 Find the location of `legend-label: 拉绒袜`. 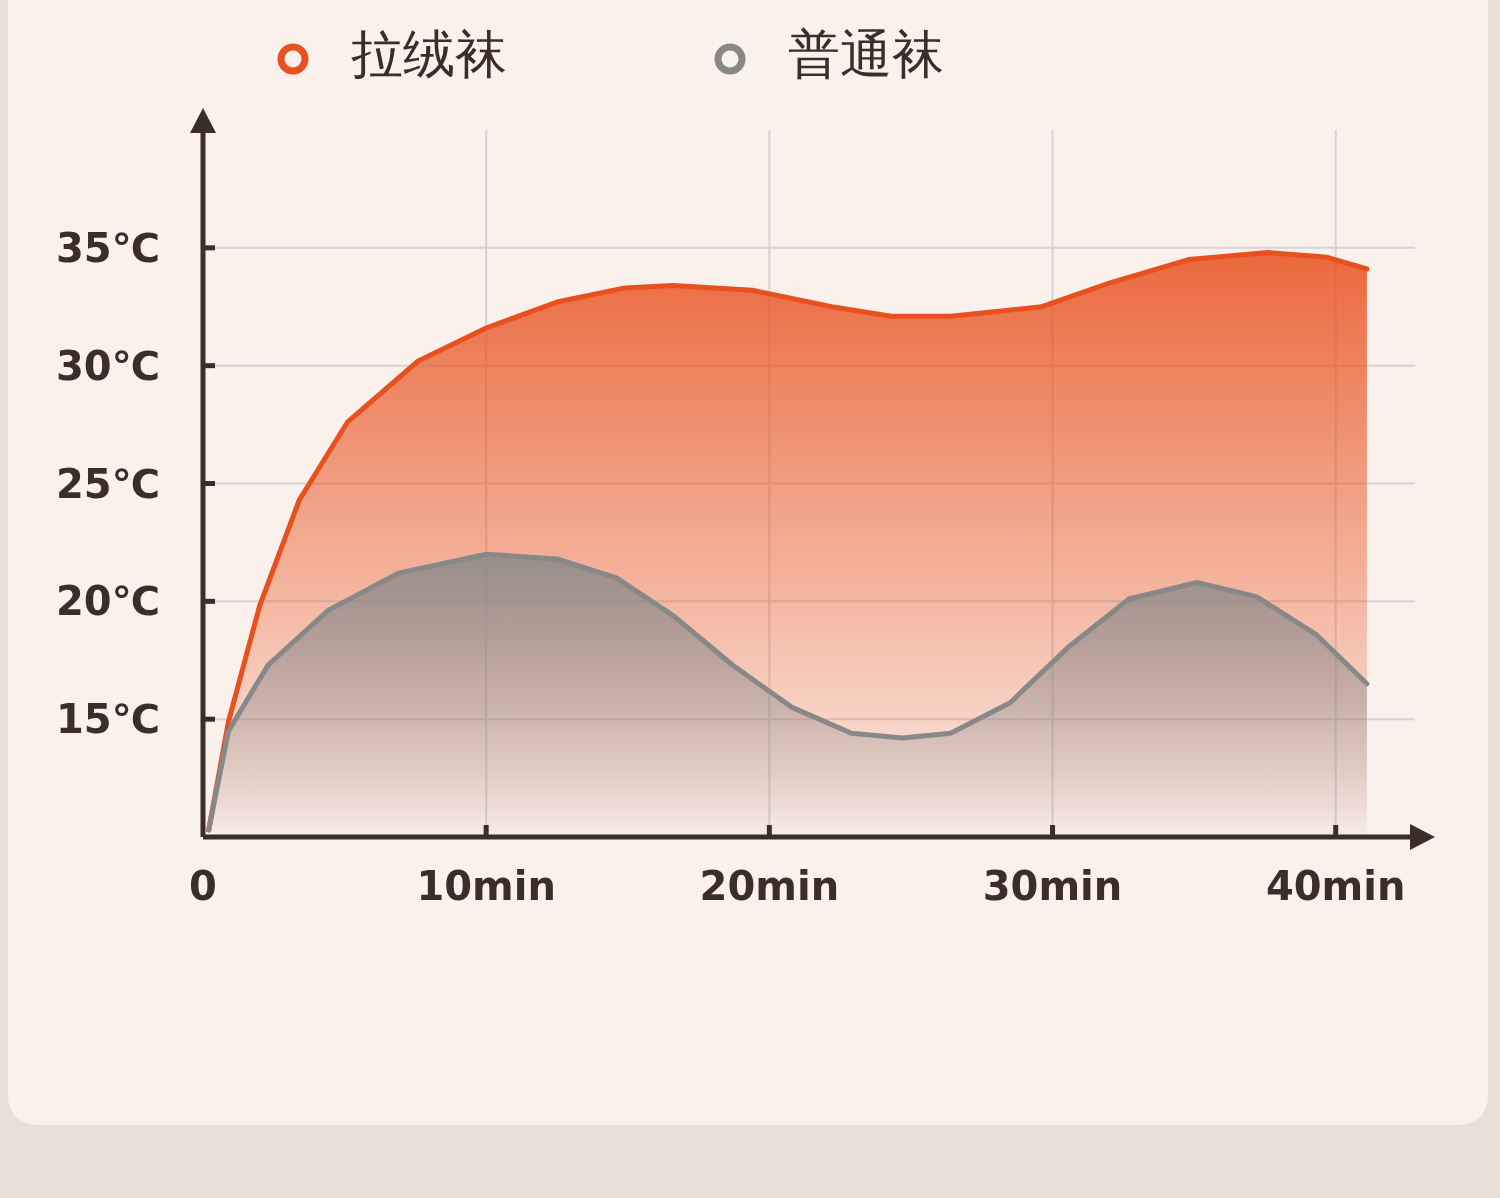

legend-label: 拉绒袜 is located at coordinates (429, 54).